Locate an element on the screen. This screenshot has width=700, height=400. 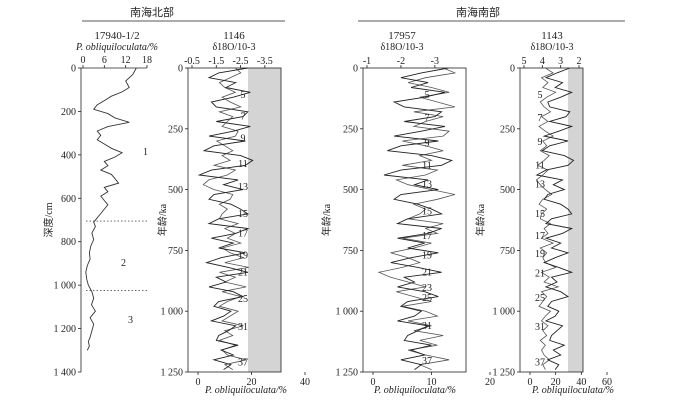
y-tick-label: 400 is located at coordinates (68, 155).